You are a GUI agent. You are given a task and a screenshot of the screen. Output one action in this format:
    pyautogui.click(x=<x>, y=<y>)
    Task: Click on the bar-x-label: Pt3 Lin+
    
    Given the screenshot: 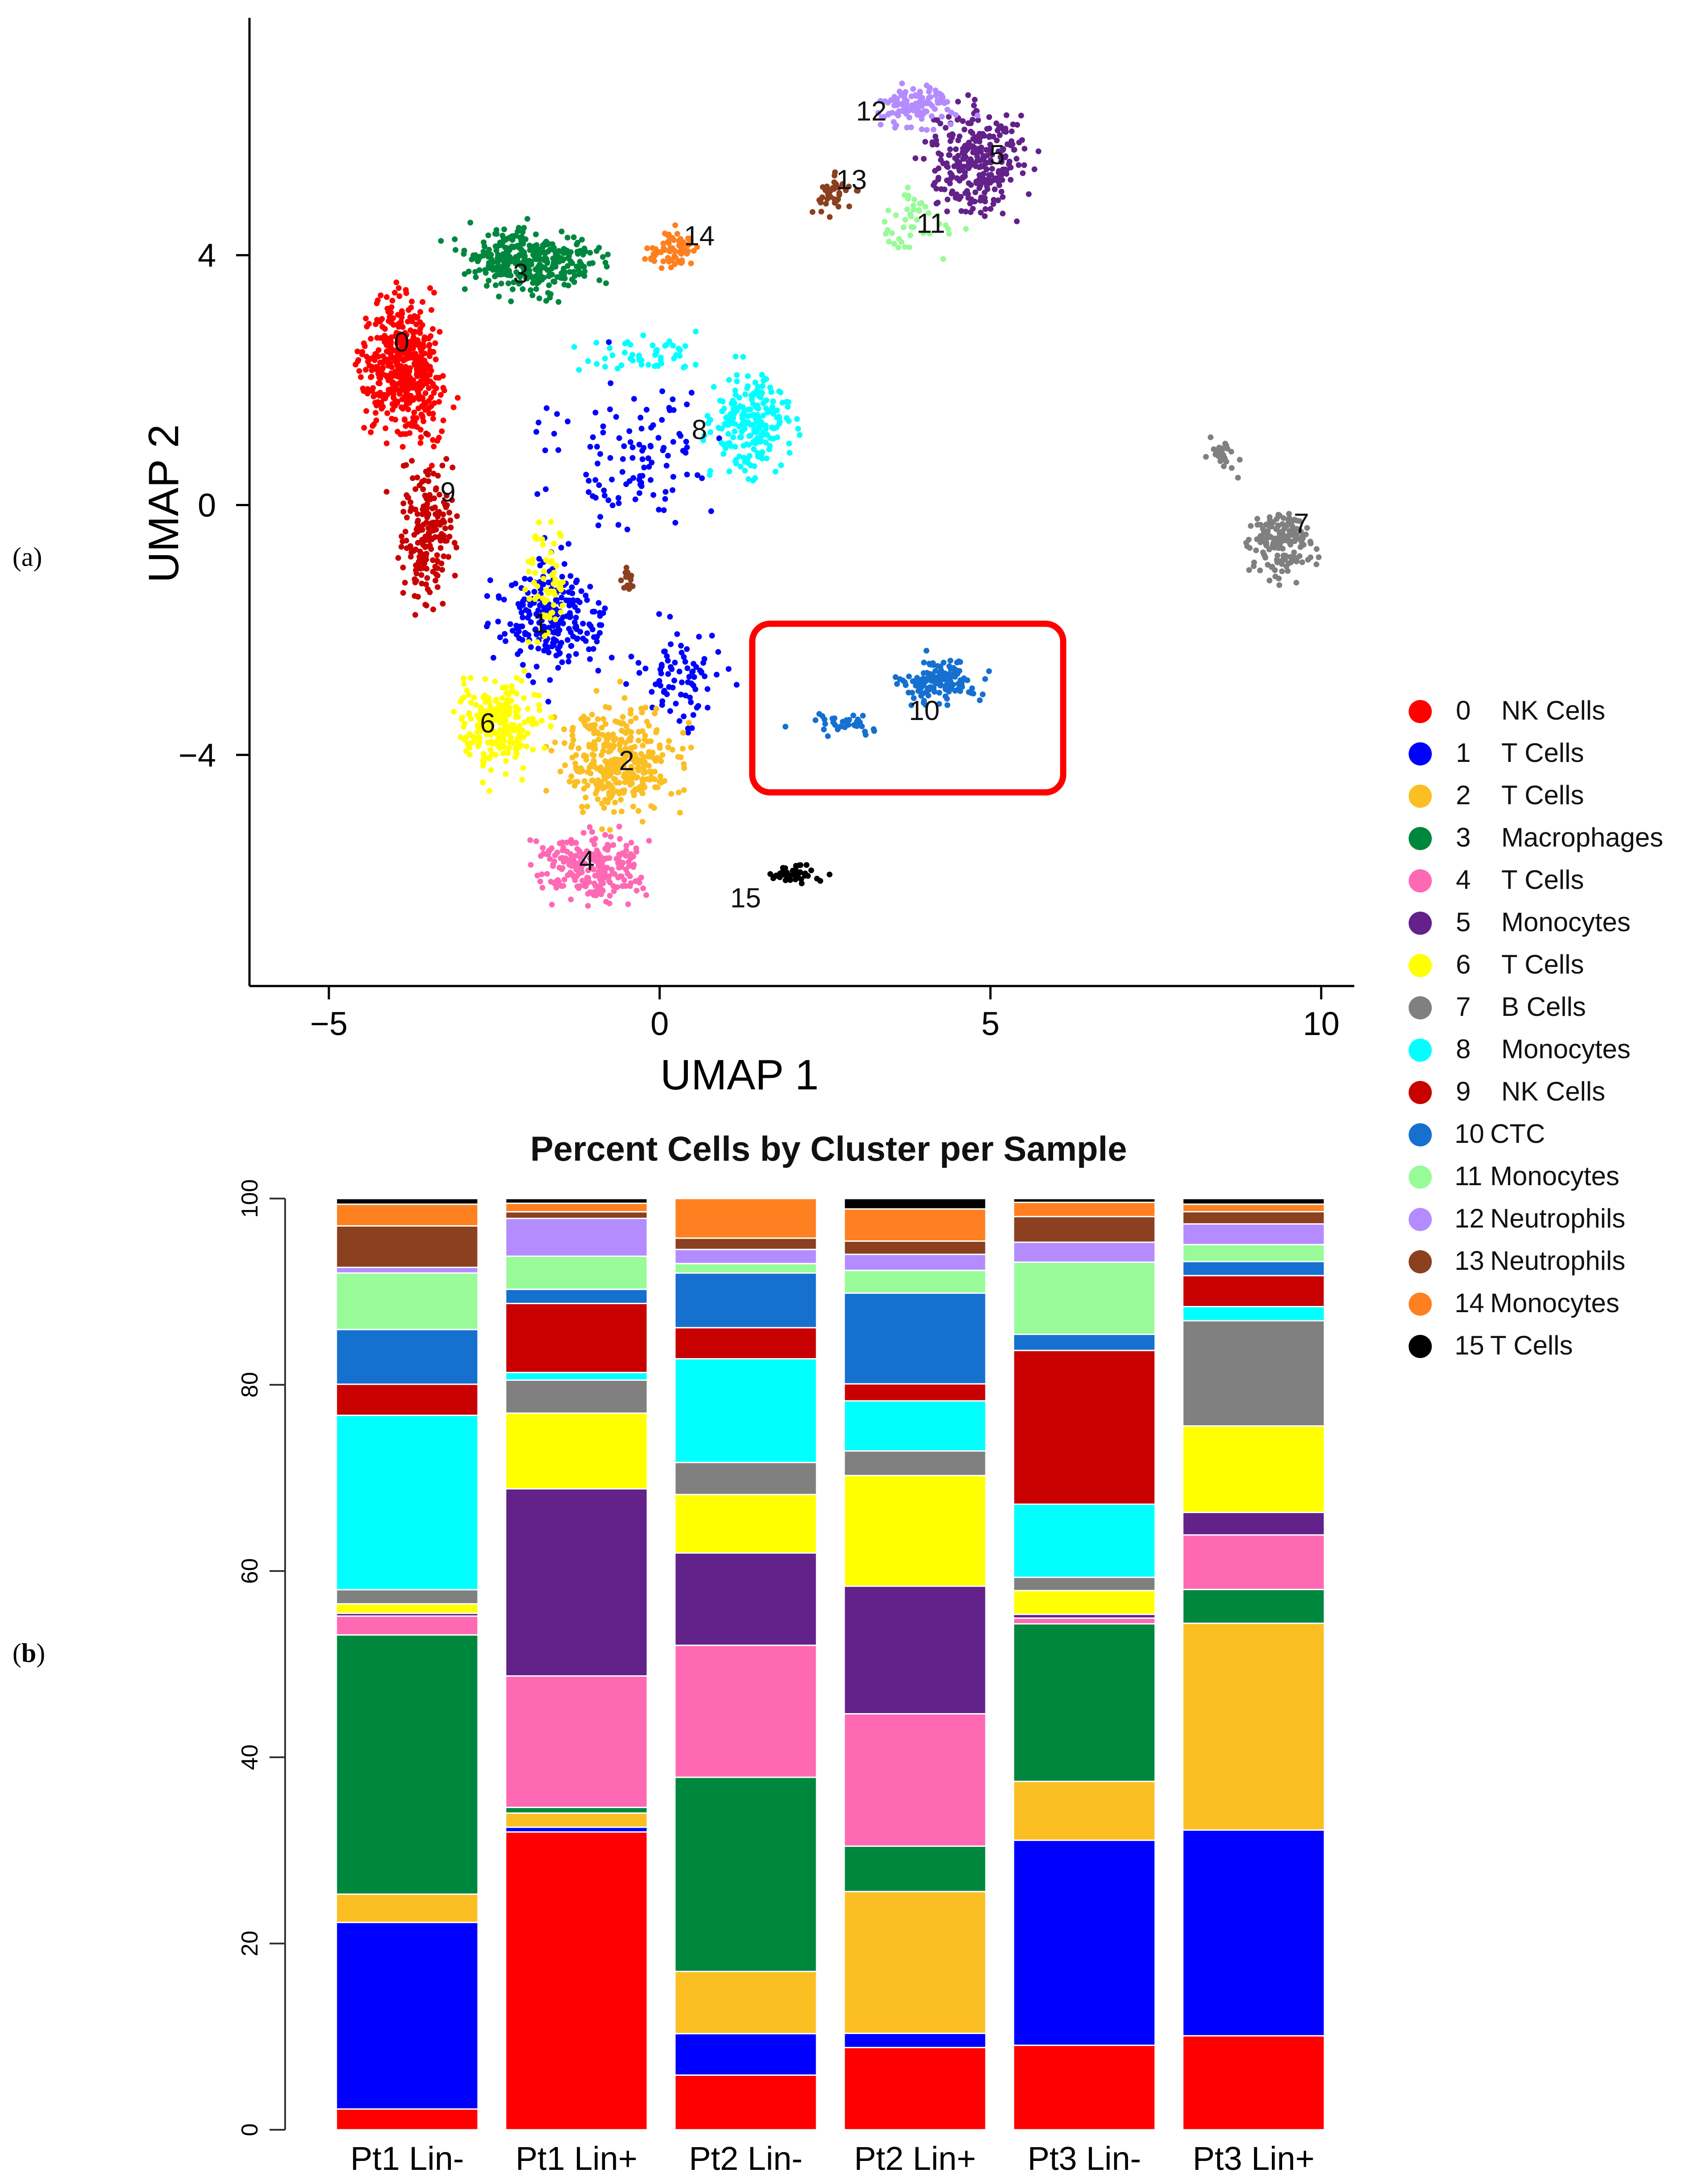 What is the action you would take?
    pyautogui.click(x=1254, y=2158)
    